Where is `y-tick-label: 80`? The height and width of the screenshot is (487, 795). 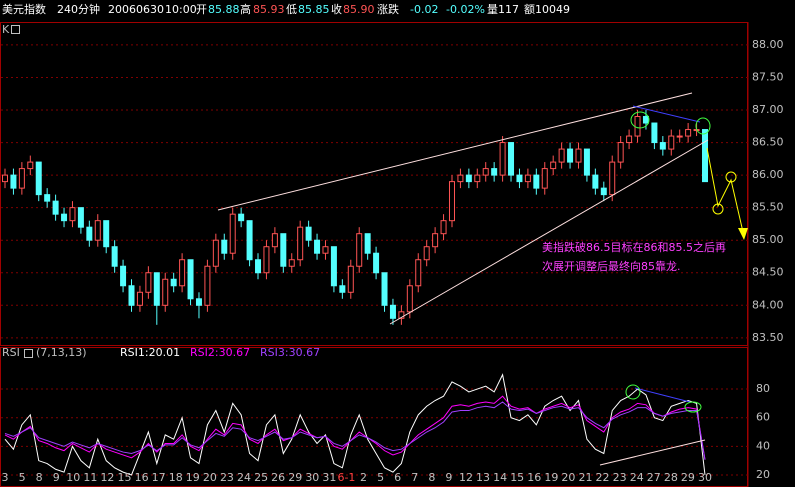 y-tick-label: 80 is located at coordinates (763, 388).